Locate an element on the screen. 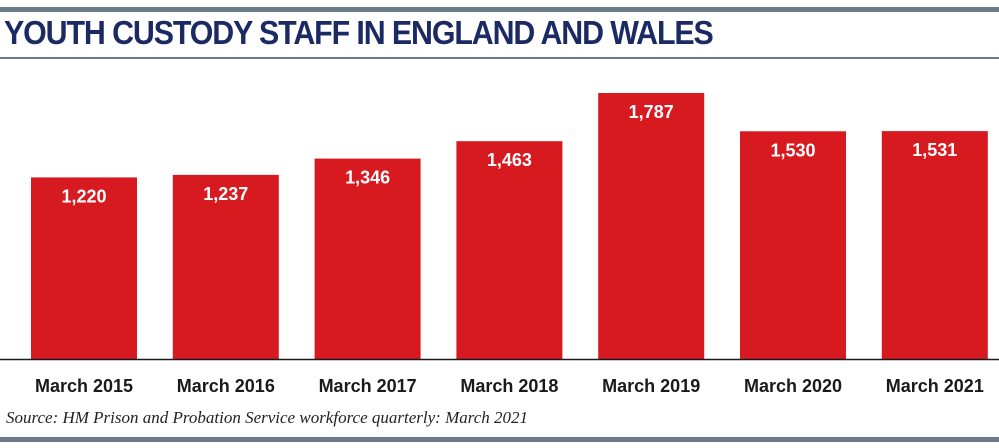 Image resolution: width=999 pixels, height=448 pixels. data-label: 1,463 is located at coordinates (509, 160).